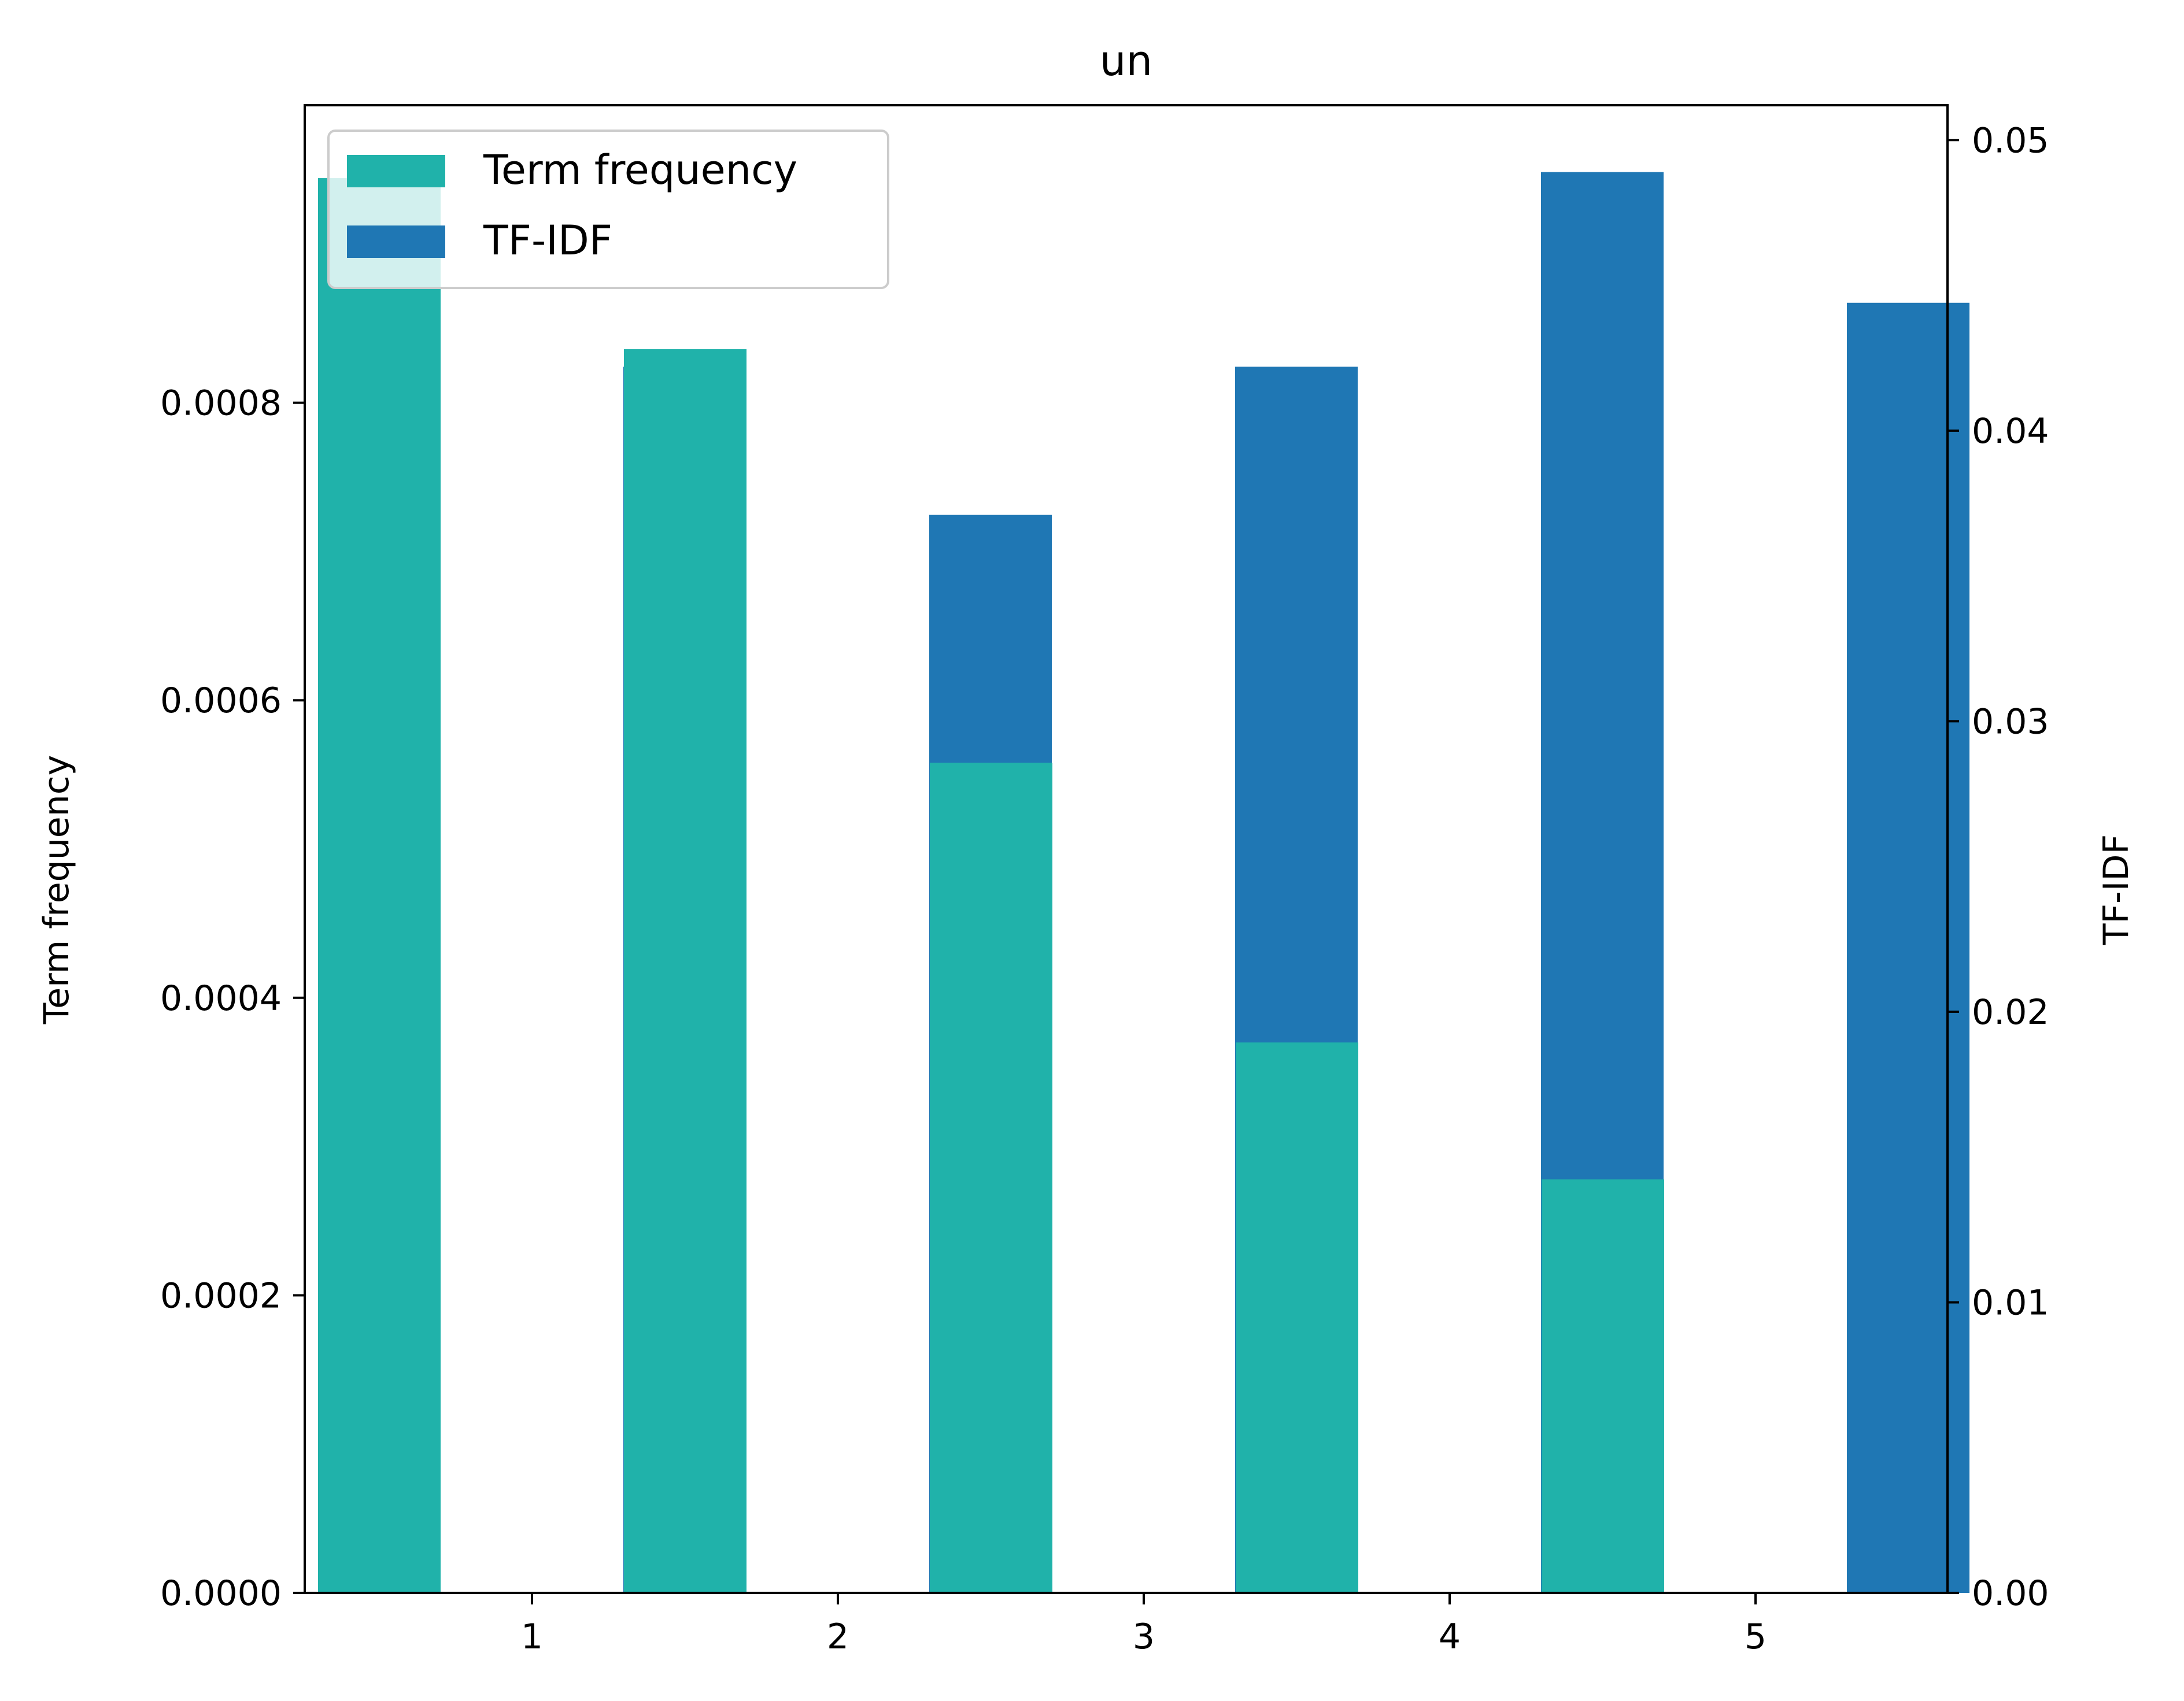  I want to click on y-right-tick-label-1: 0.01, so click(2011, 1303).